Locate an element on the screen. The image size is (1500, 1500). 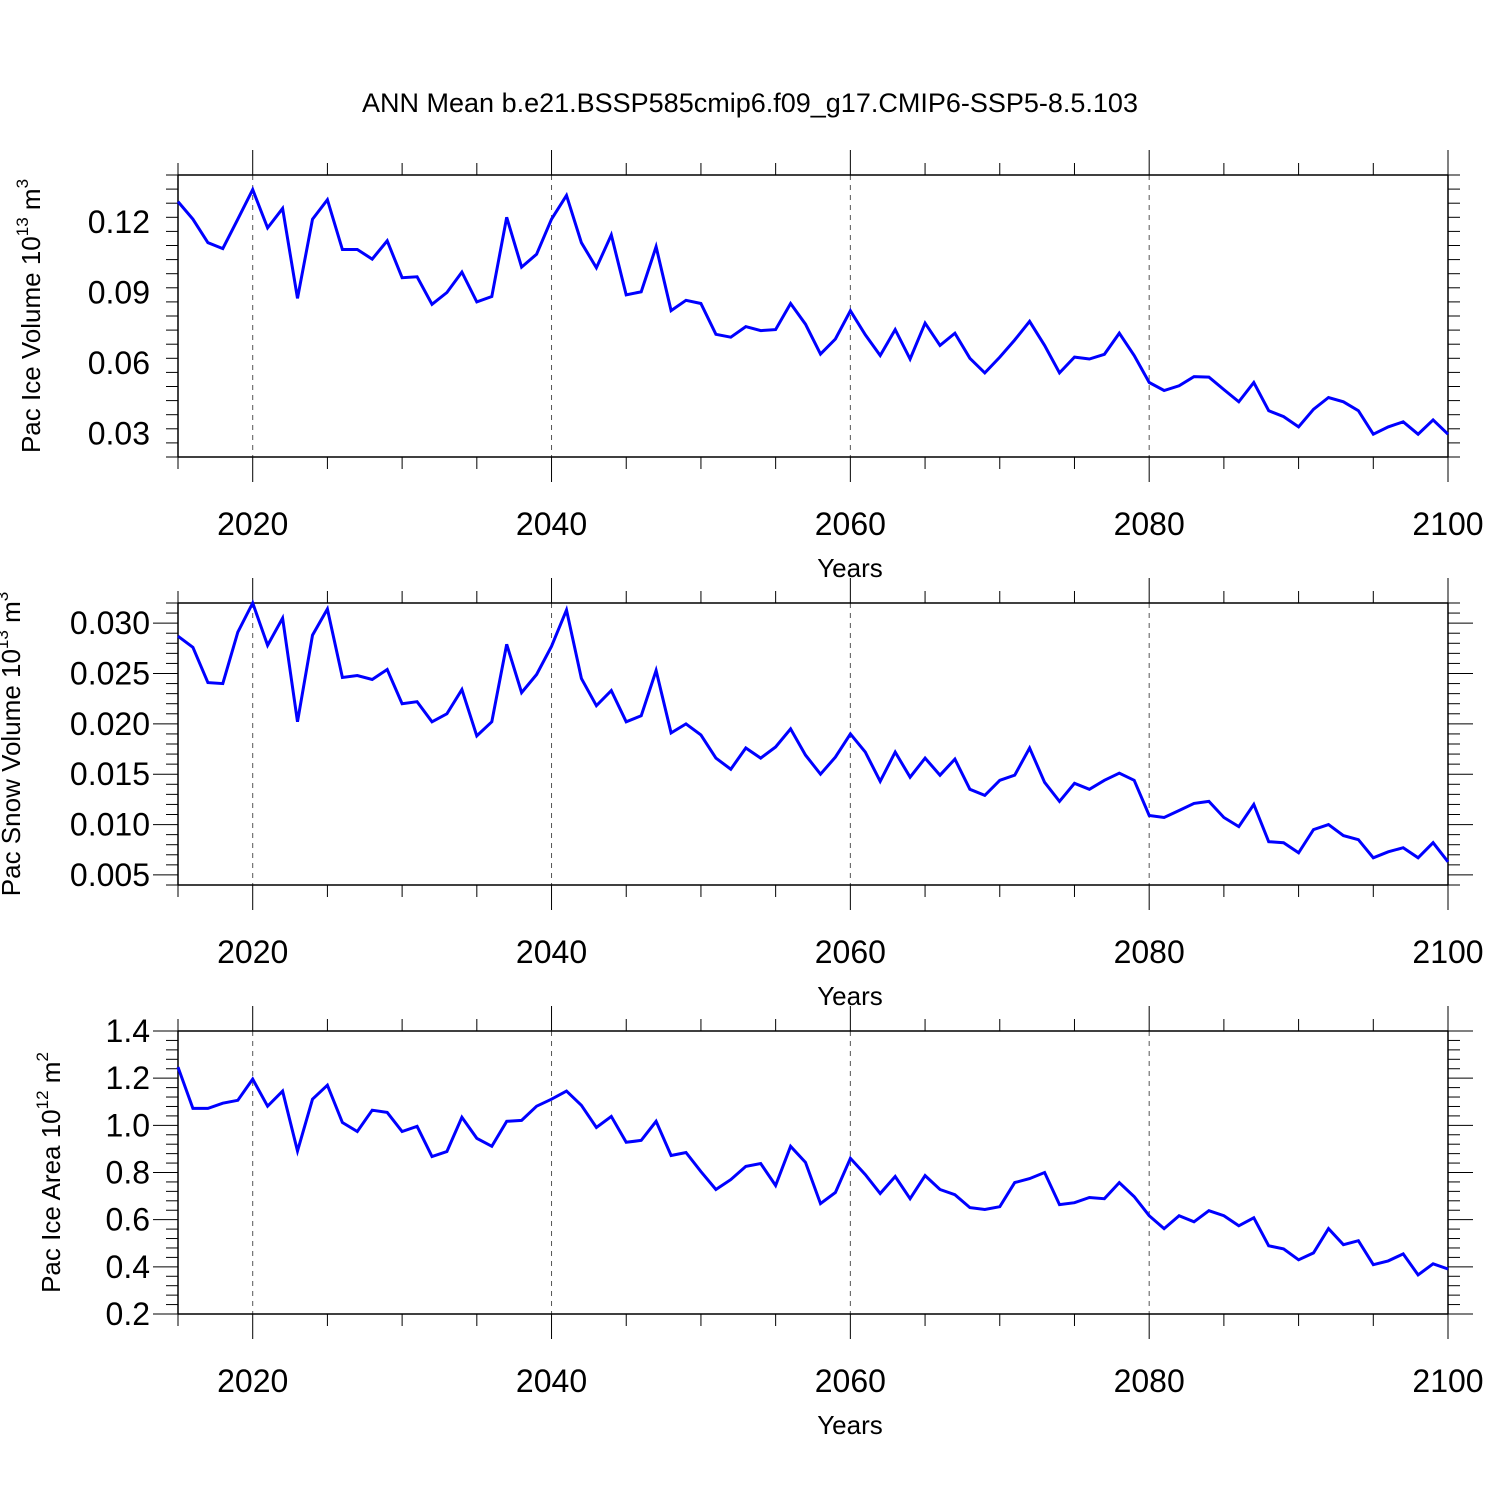
snow-volume-x-tick-labels: 2020 2040 2060 2080 2100 is located at coordinates (850, 952).